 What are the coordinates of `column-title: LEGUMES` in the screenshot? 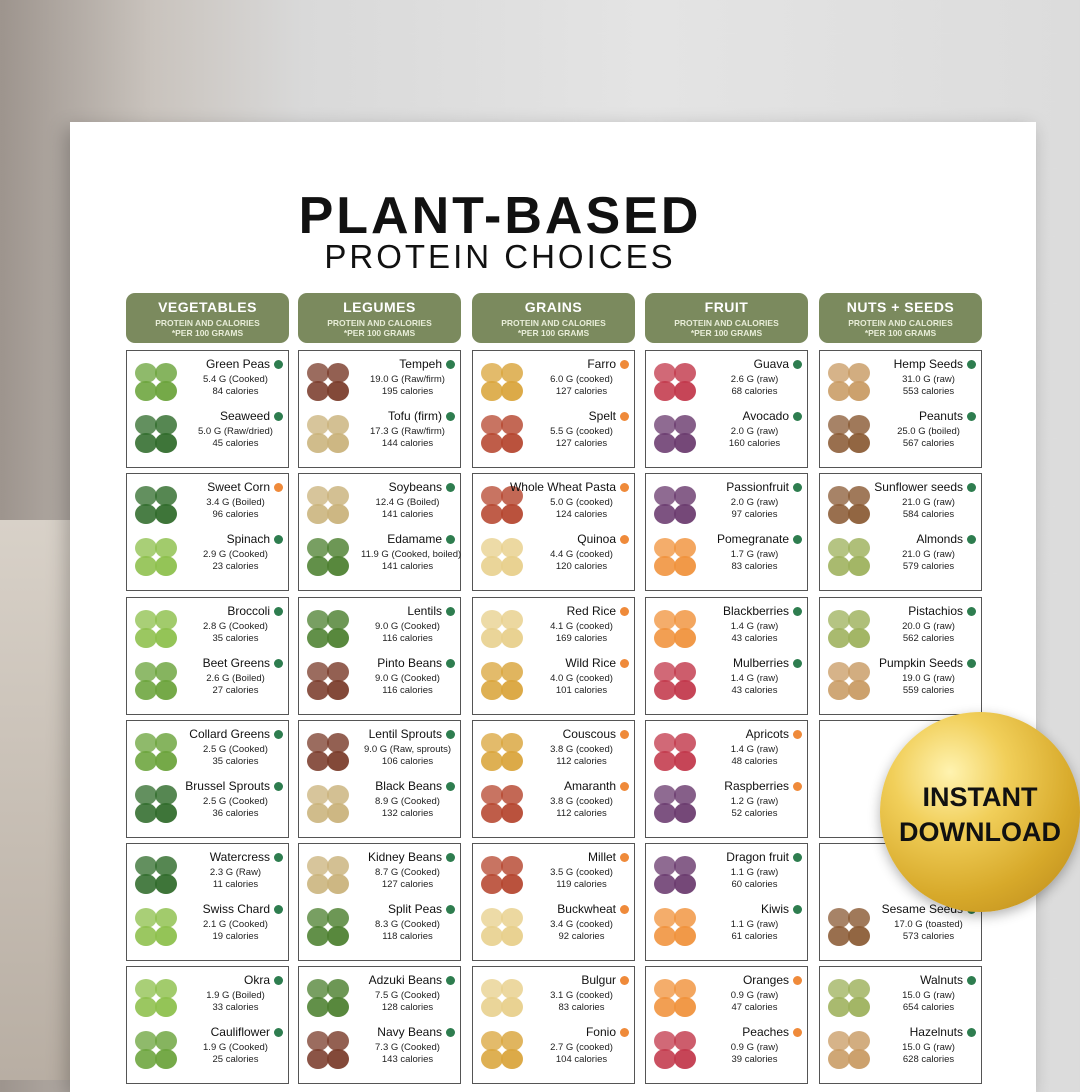 It's located at (379, 307).